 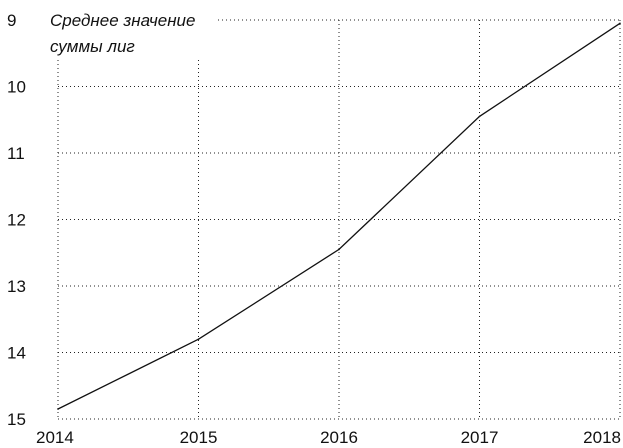 I want to click on y-tick-label: 9, so click(x=11, y=20).